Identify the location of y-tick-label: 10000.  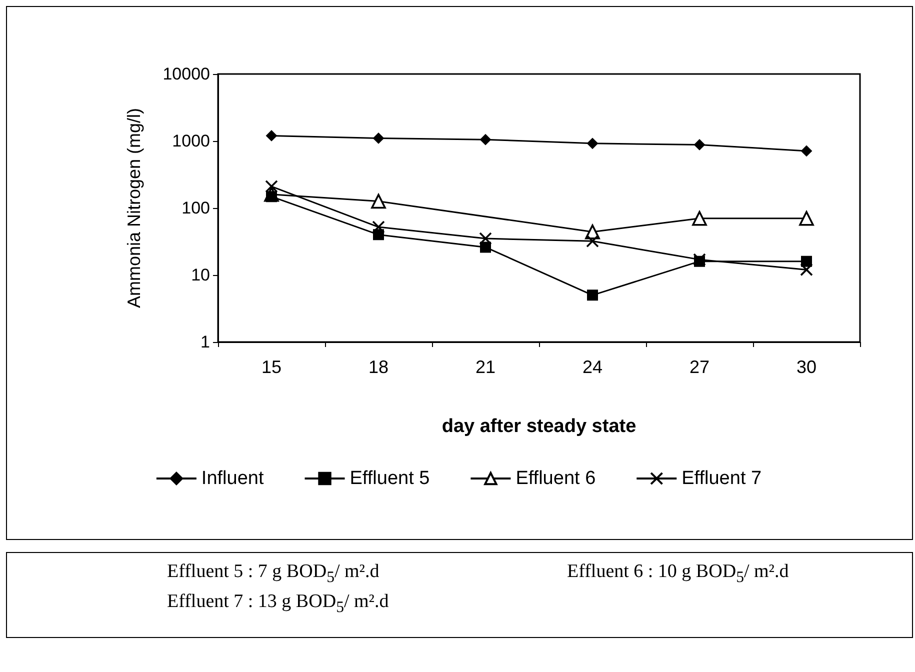
(186, 74).